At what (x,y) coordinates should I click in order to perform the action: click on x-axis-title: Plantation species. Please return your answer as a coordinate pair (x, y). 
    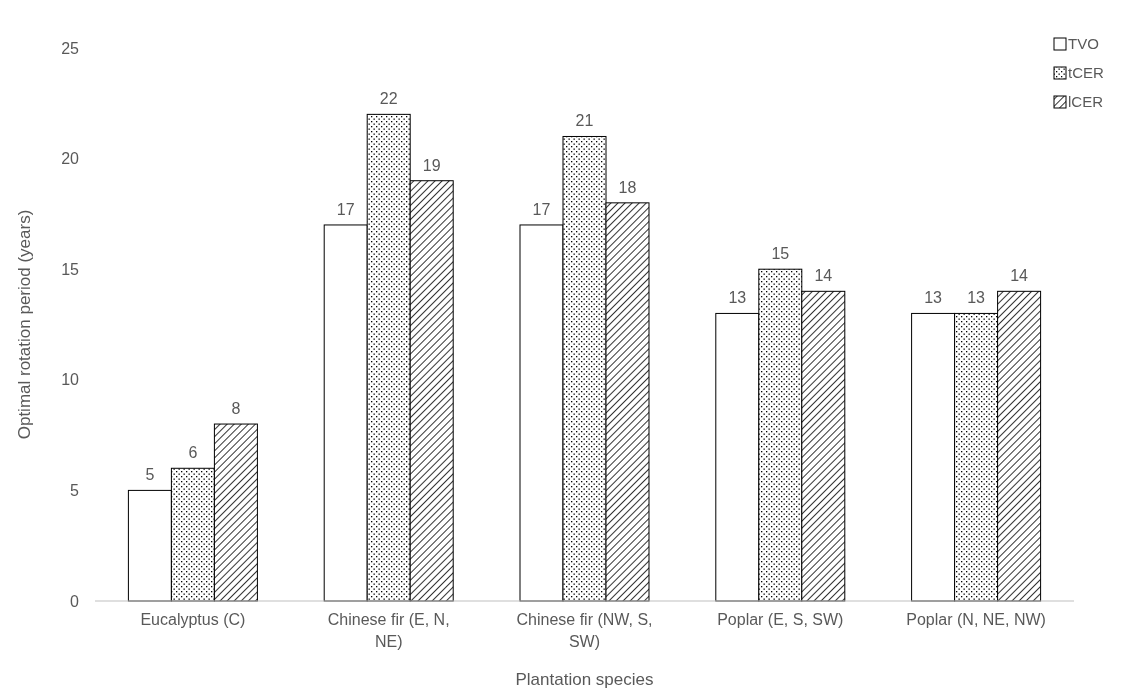
    Looking at the image, I should click on (584, 679).